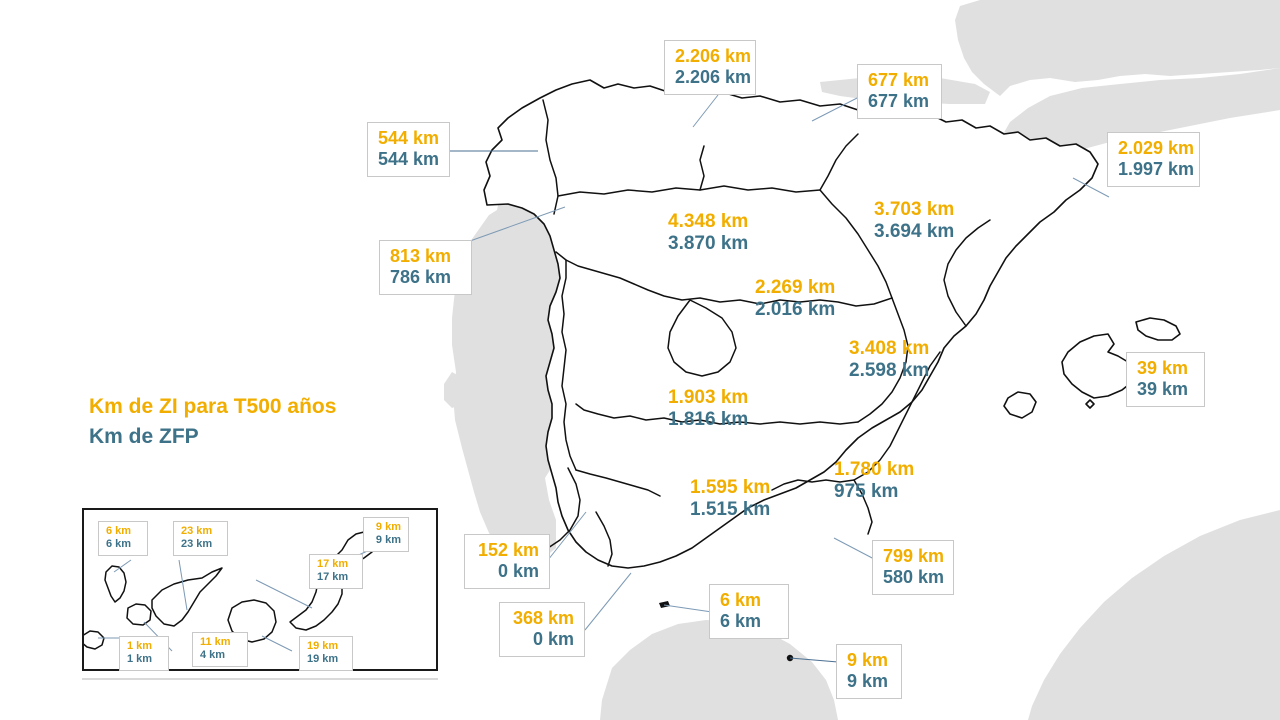  Describe the element at coordinates (889, 371) in the screenshot. I see `label-cataluna-zfp: 2.598 km` at that location.